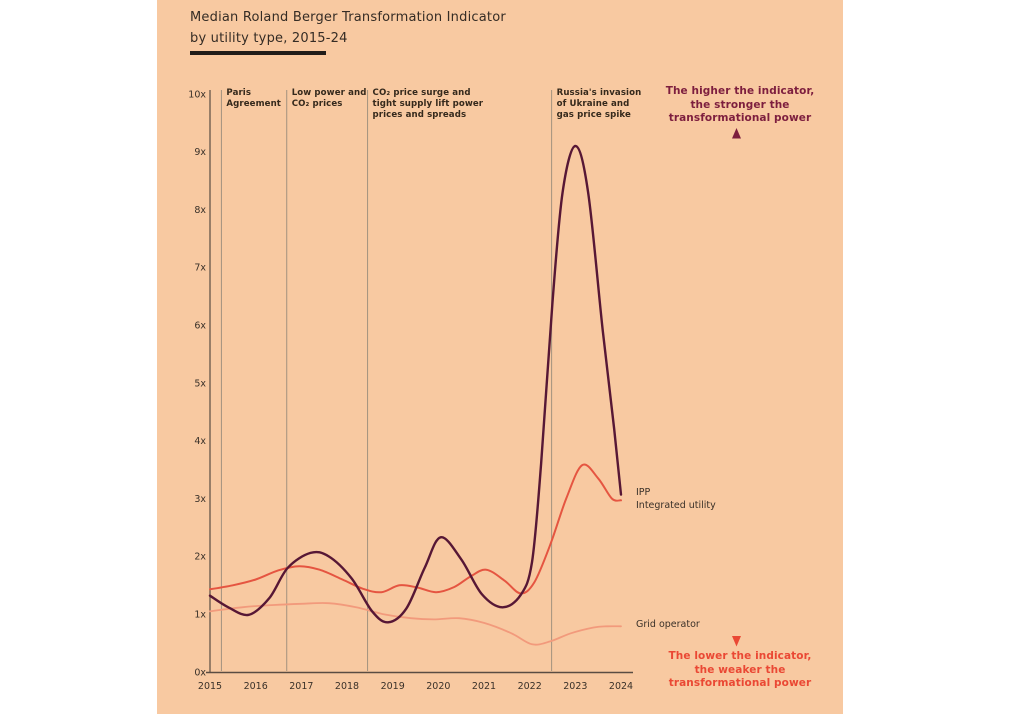 The width and height of the screenshot is (1024, 714). What do you see at coordinates (740, 91) in the screenshot?
I see `higher-note-line1: The higher the indicator,` at bounding box center [740, 91].